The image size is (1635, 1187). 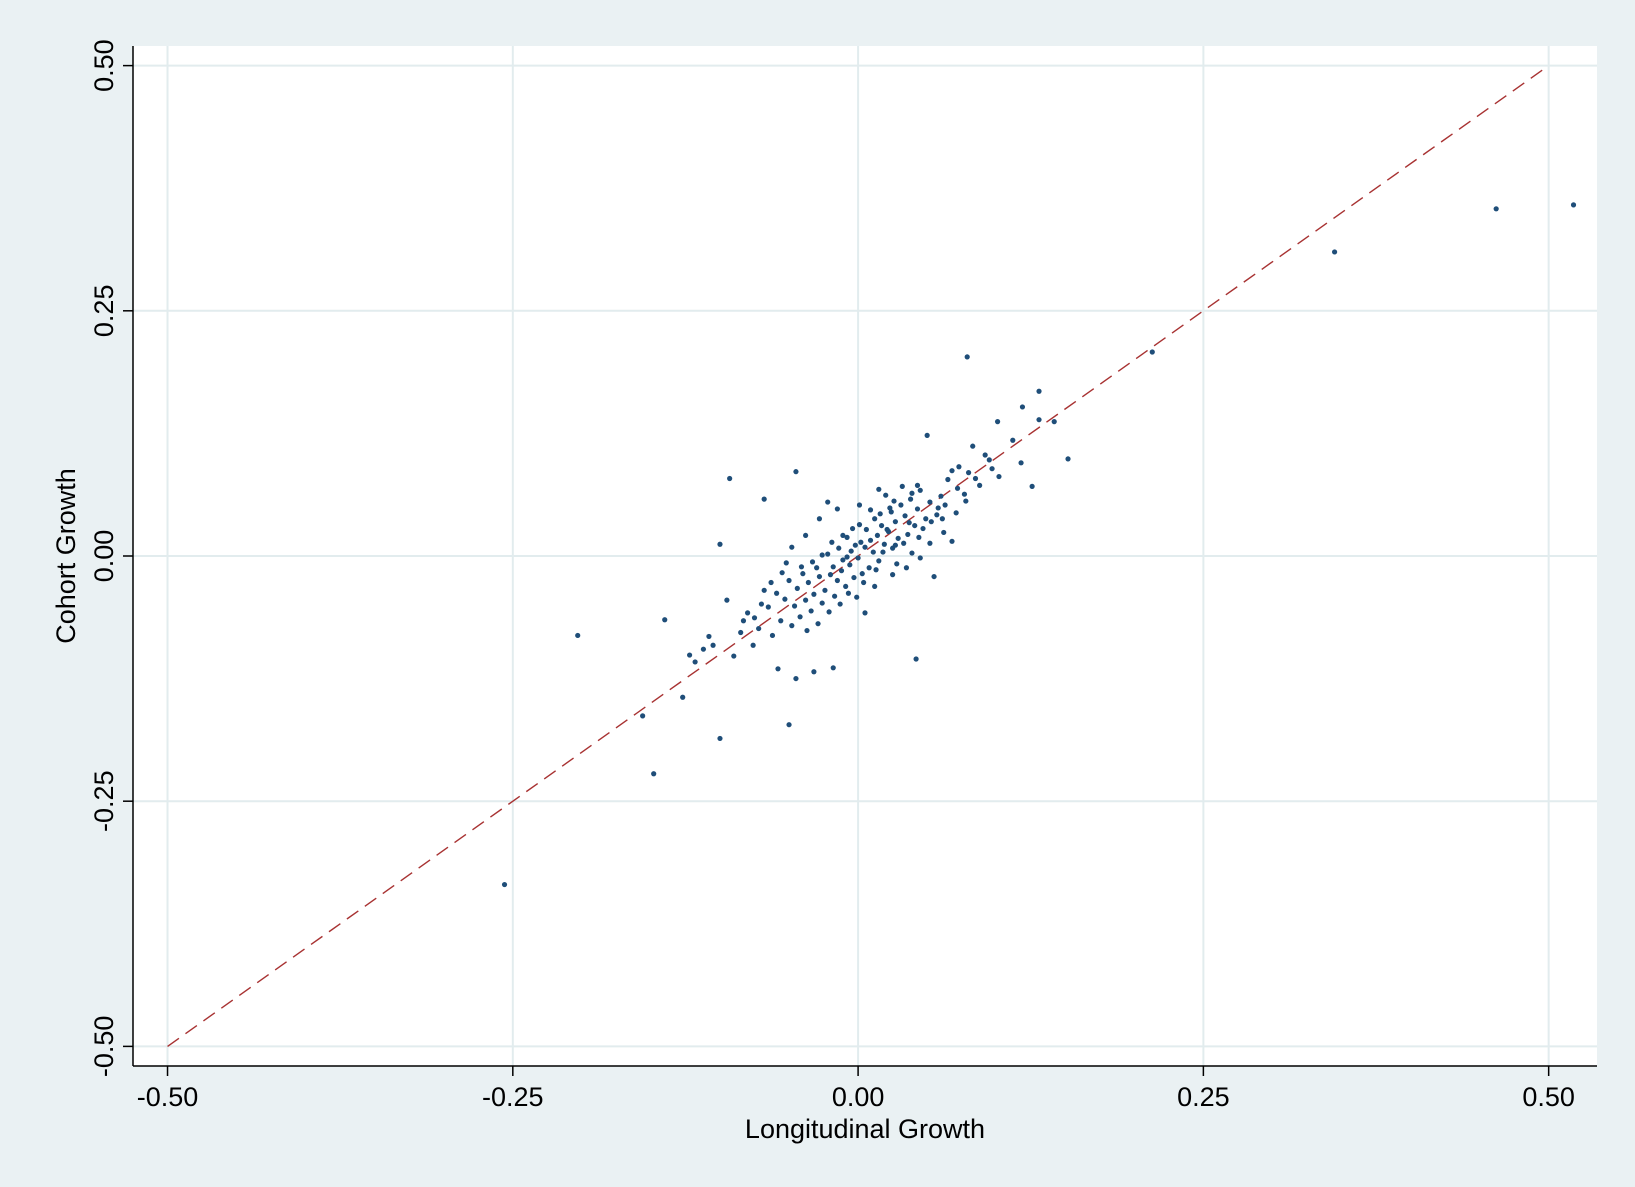 I want to click on y-tick-label: -0.50, so click(x=104, y=1047).